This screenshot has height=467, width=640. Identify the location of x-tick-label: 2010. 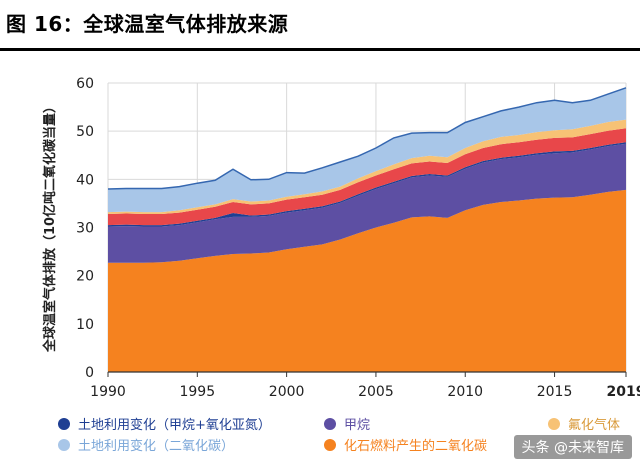
(465, 392).